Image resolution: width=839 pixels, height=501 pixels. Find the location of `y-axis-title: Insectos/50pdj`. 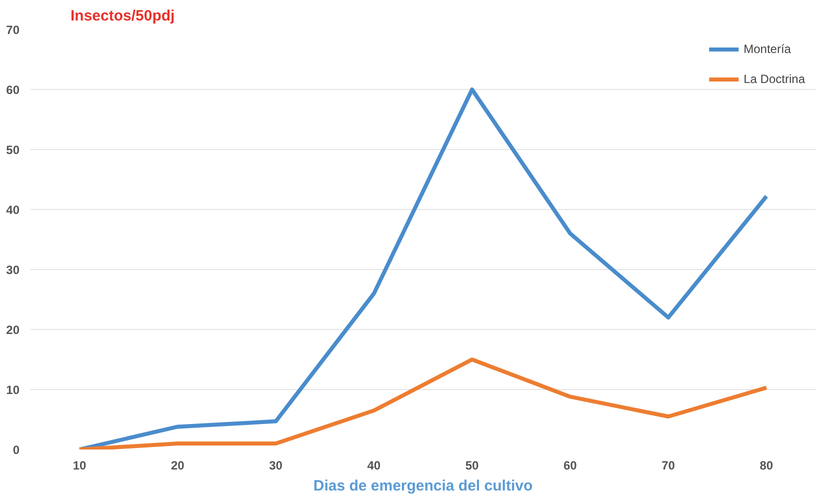

y-axis-title: Insectos/50pdj is located at coordinates (122, 16).